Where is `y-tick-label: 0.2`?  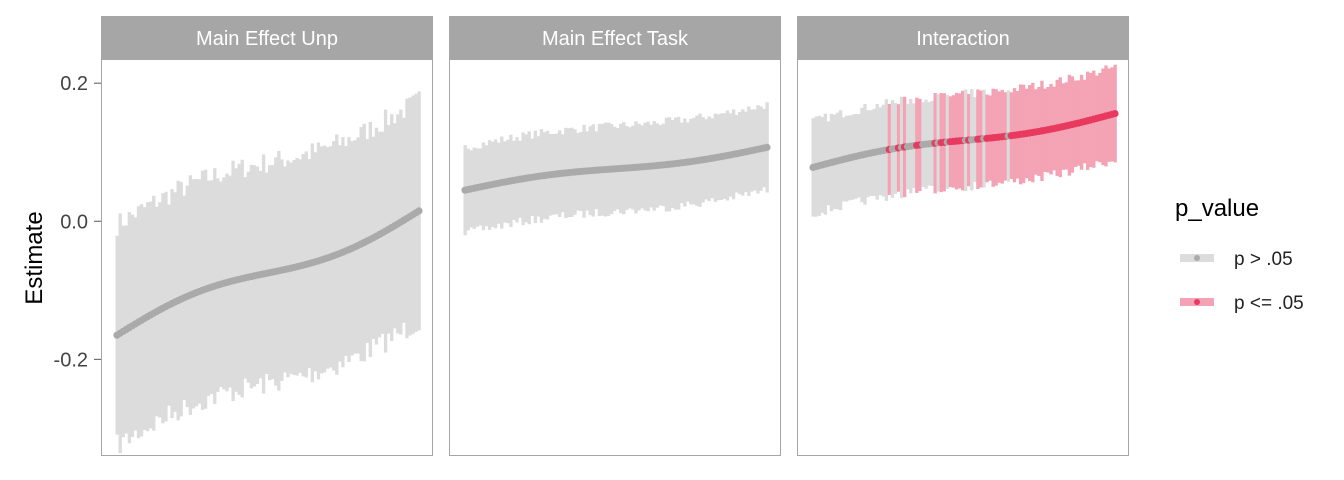 y-tick-label: 0.2 is located at coordinates (74, 84).